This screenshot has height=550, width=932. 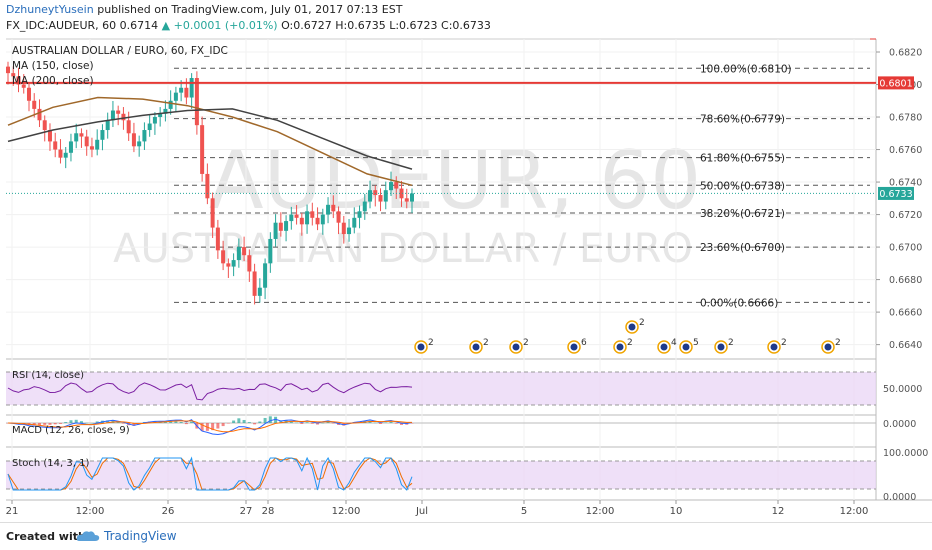 What do you see at coordinates (209, 426) in the screenshot?
I see `macd-signal-line` at bounding box center [209, 426].